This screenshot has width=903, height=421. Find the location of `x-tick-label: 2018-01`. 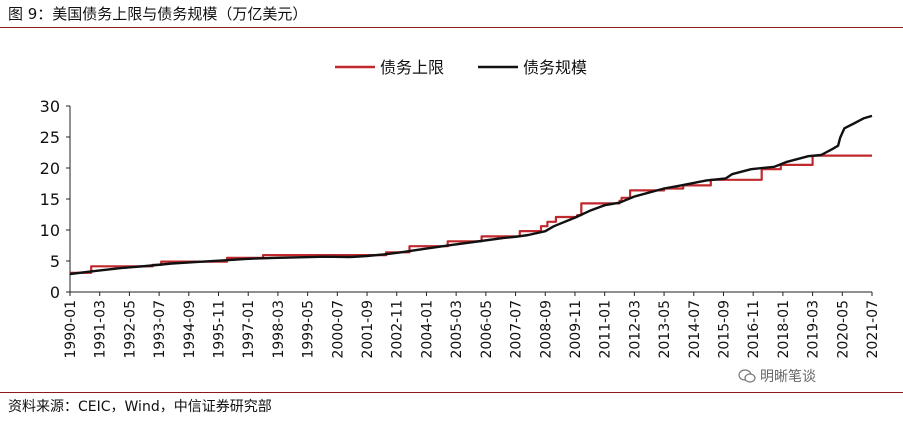

x-tick-label: 2018-01 is located at coordinates (784, 329).